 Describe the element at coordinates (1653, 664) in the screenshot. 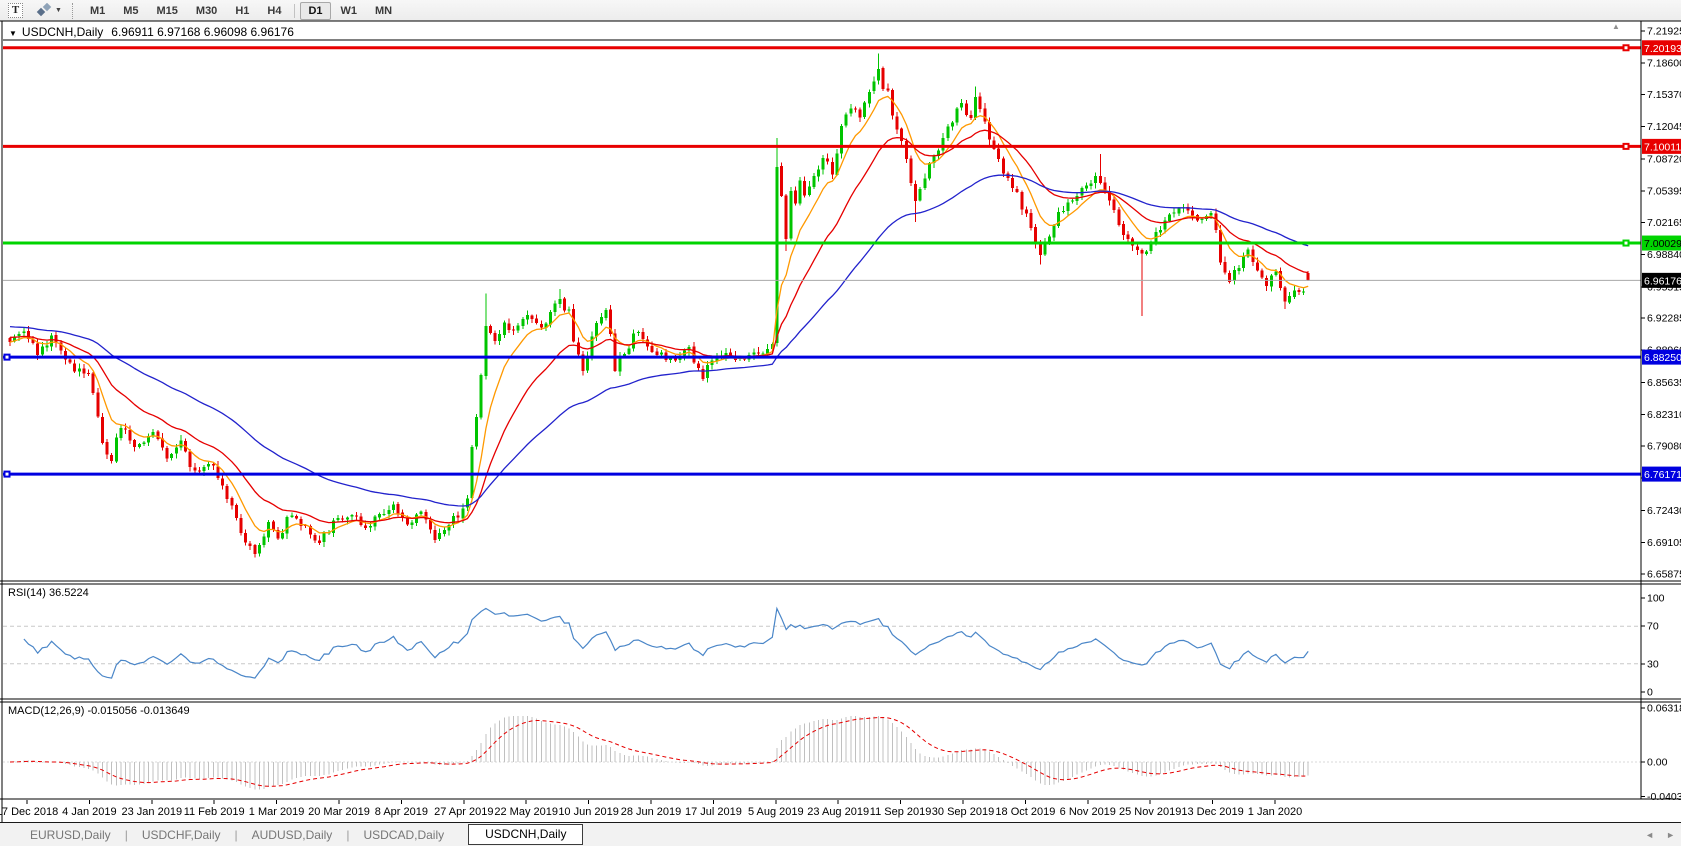

I see `svg-text: 30` at that location.